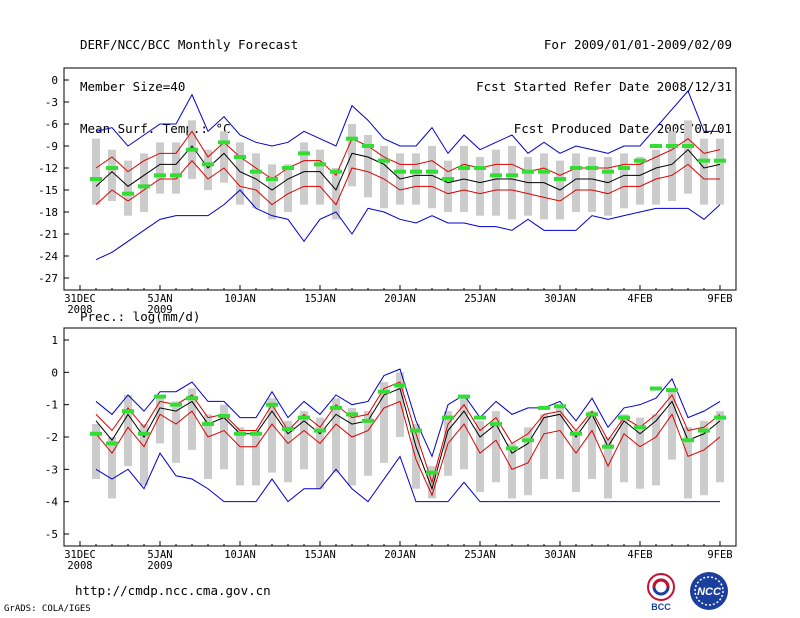 Image resolution: width=800 pixels, height=618 pixels. I want to click on y-tick-label: -12, so click(48, 168).